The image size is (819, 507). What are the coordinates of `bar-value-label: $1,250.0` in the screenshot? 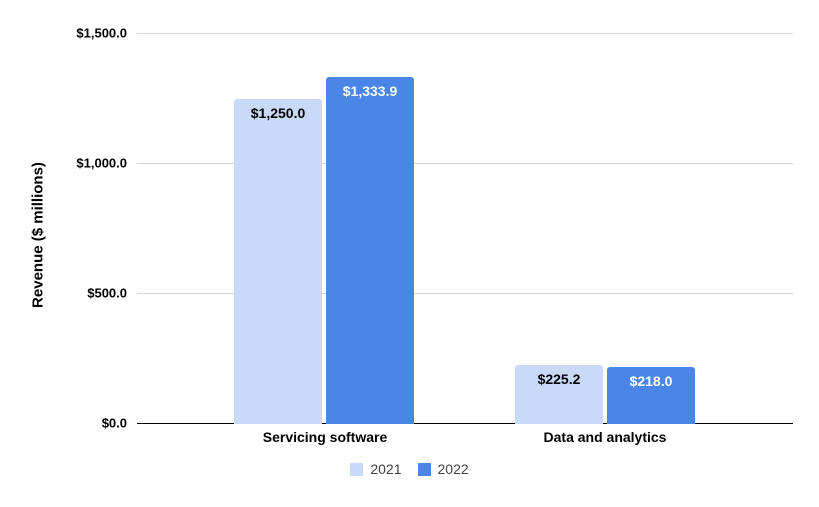 It's located at (278, 113).